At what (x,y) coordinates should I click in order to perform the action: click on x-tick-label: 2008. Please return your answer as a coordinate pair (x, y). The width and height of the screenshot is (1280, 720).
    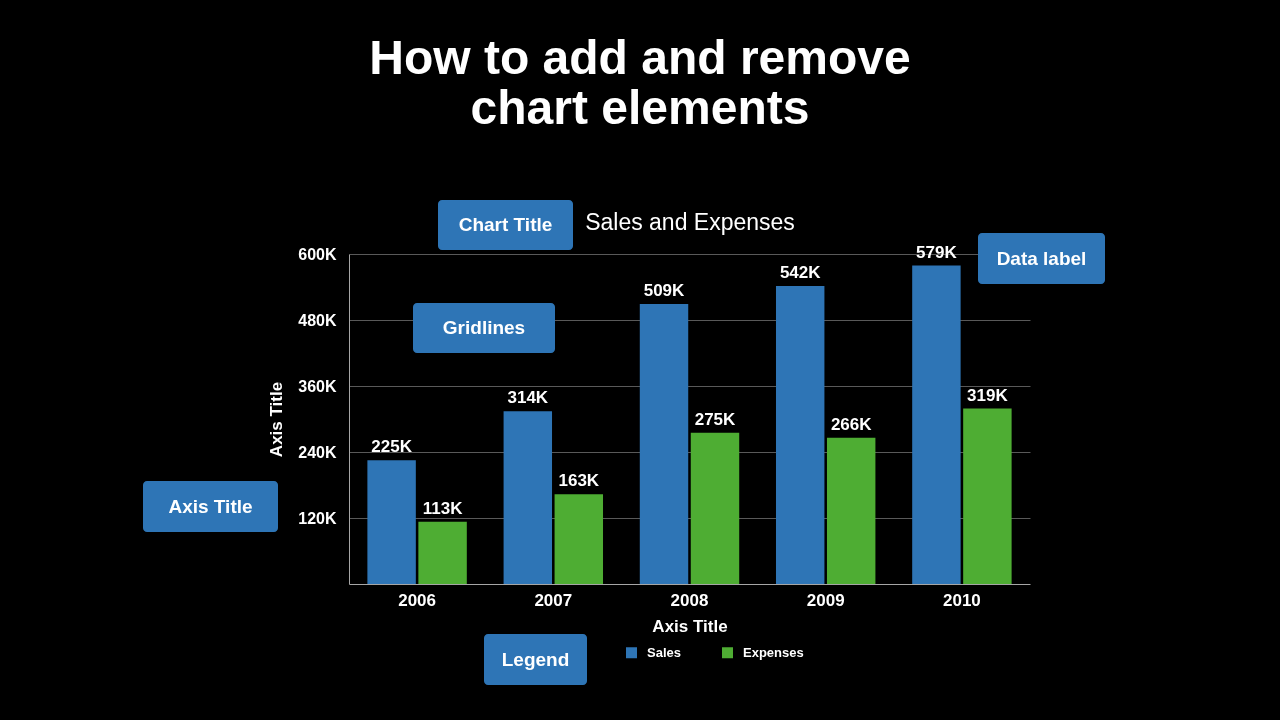
    Looking at the image, I should click on (689, 600).